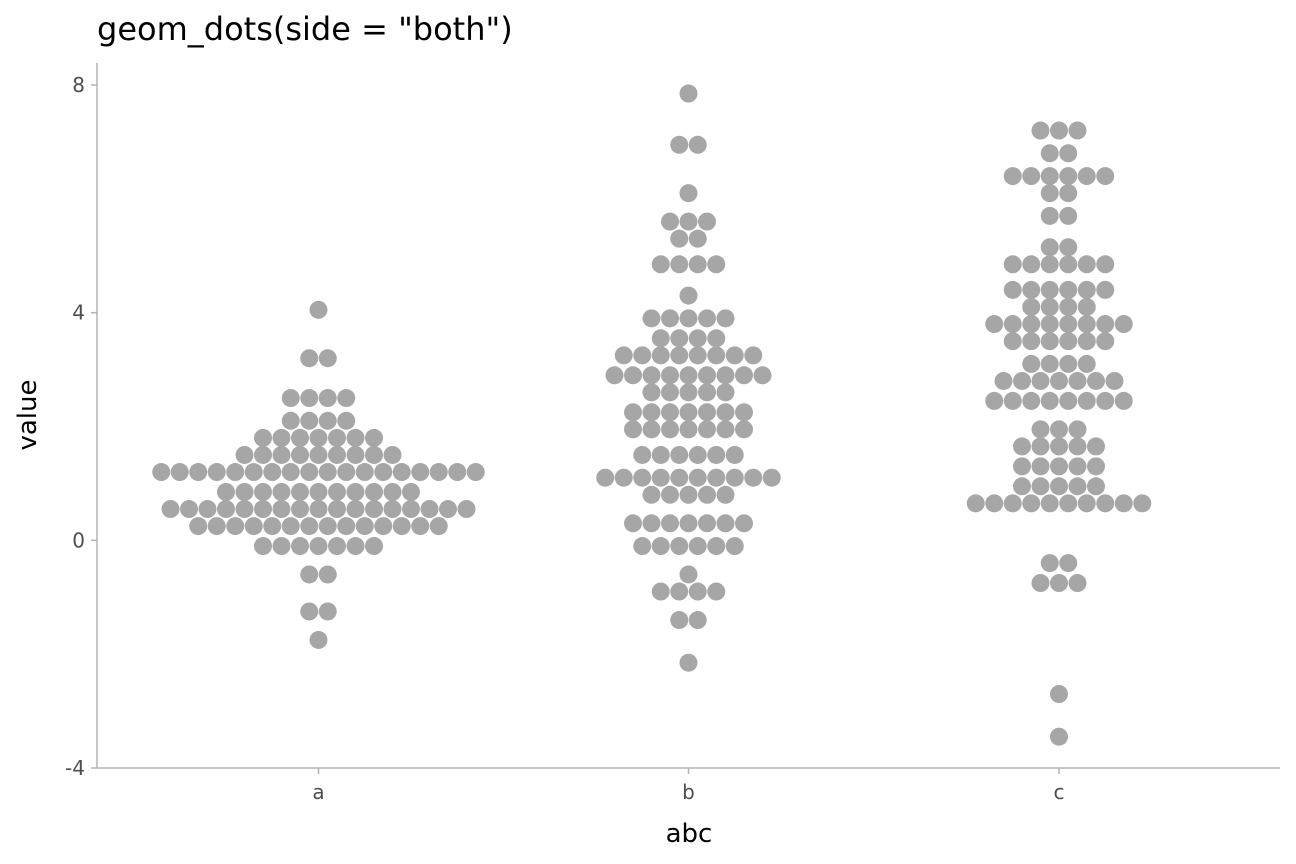 This screenshot has width=1296, height=864. I want to click on chart-title: geom_dots(side = "both"), so click(305, 29).